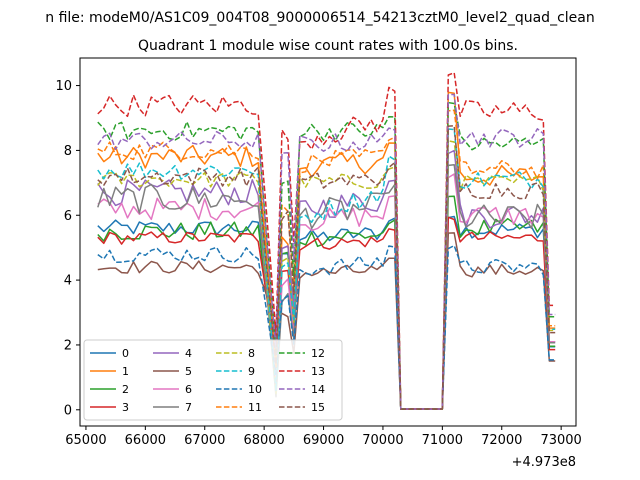  Describe the element at coordinates (125, 407) in the screenshot. I see `legend-label-3: 3` at that location.